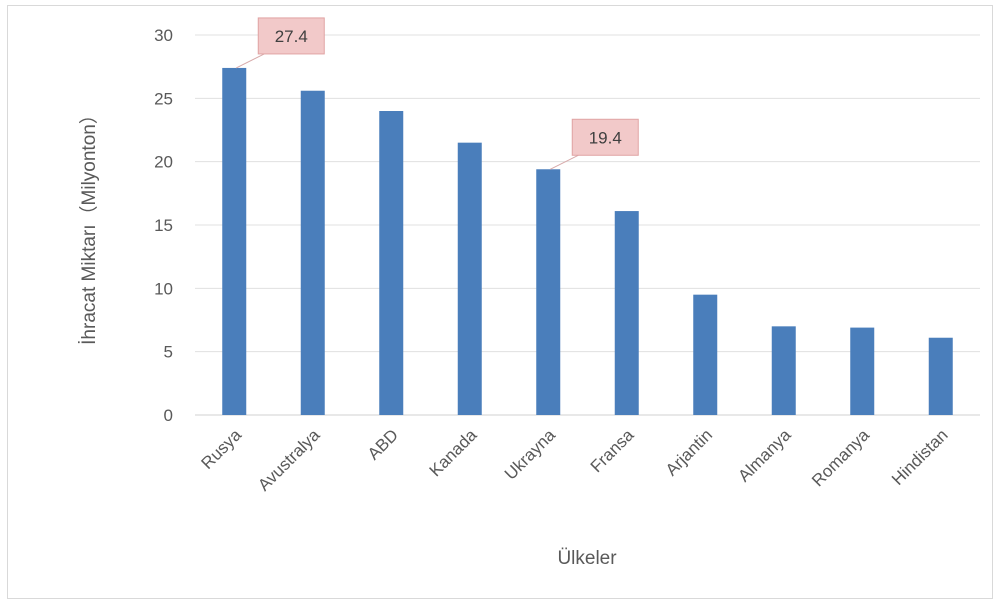 The image size is (1002, 608). I want to click on y-tick-label: 15, so click(163, 225).